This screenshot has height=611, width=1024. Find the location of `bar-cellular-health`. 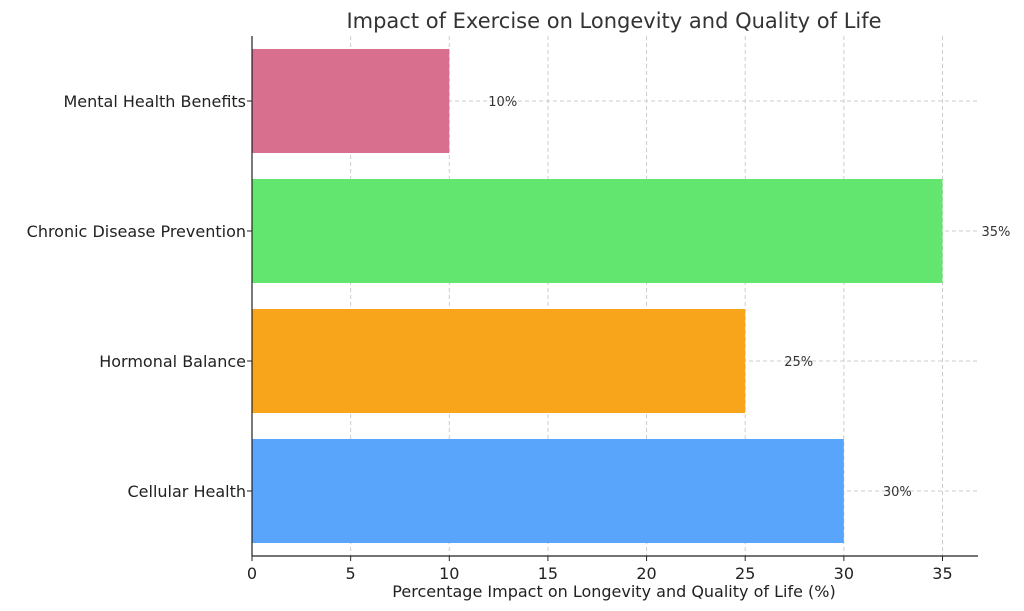

bar-cellular-health is located at coordinates (548, 491).